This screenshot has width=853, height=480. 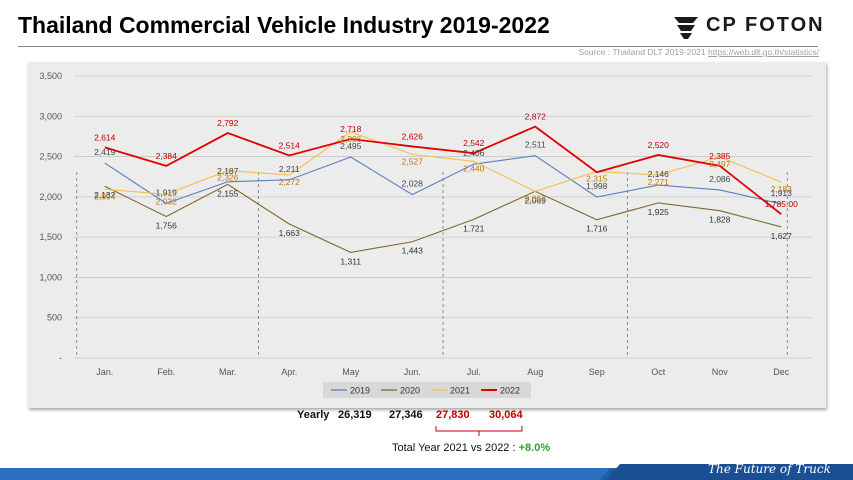 I want to click on data-label-2021: 2,183, so click(x=782, y=189).